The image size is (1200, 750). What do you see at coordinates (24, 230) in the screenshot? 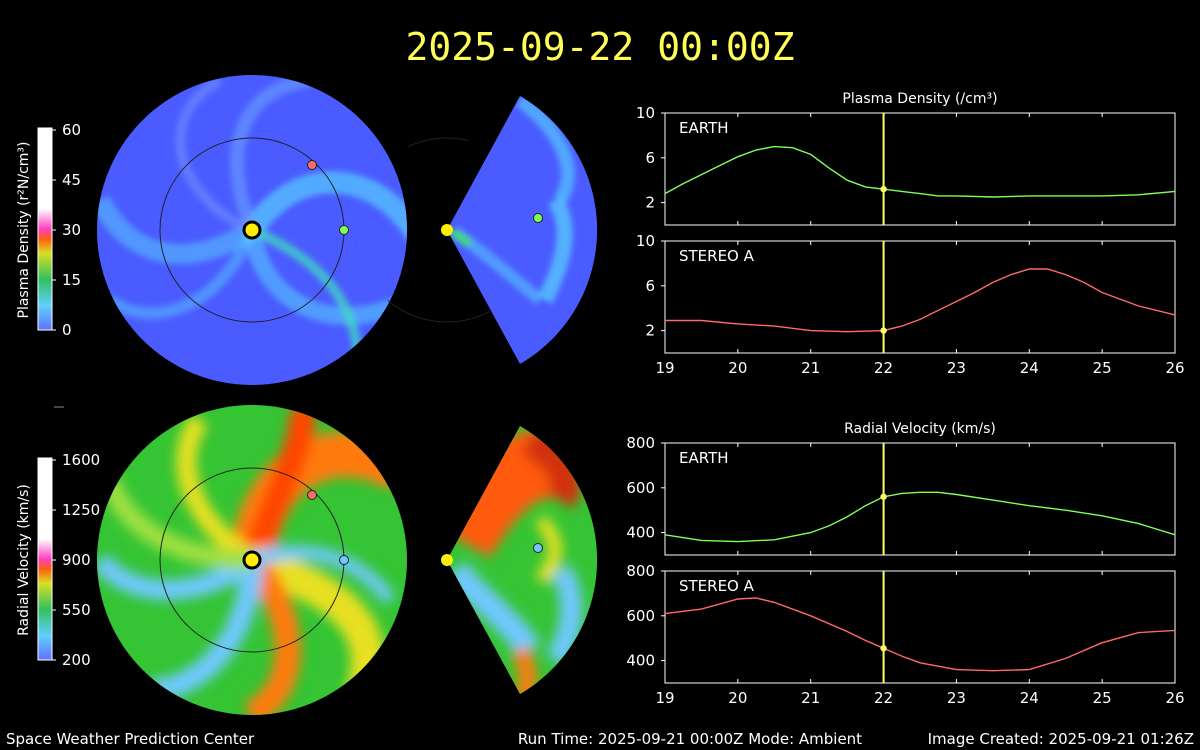
I see `density-colorbar-label: Plasma Density (r²N/cm³)` at bounding box center [24, 230].